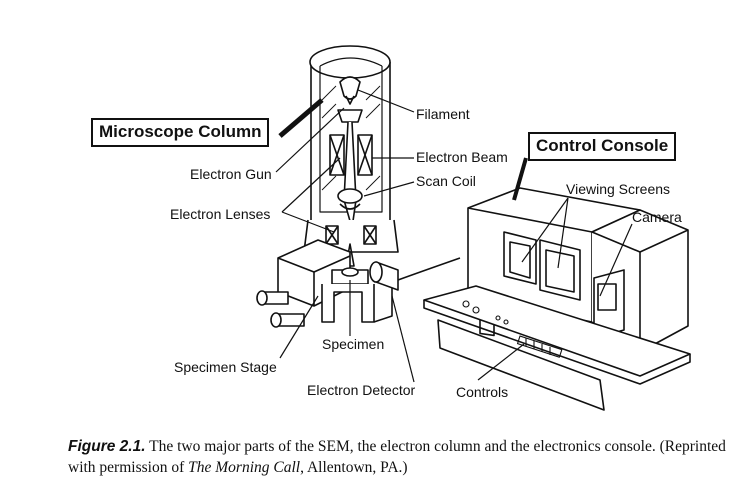  Describe the element at coordinates (482, 392) in the screenshot. I see `controls-label: Controls` at that location.